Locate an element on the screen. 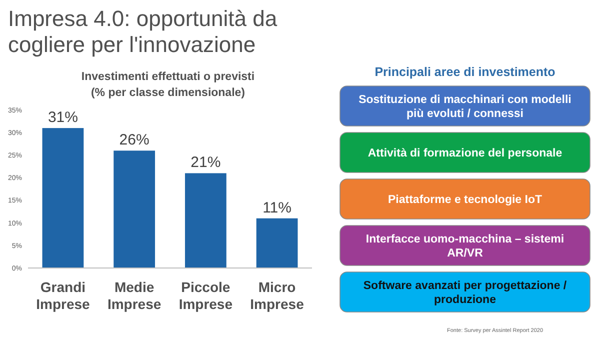 Image resolution: width=600 pixels, height=345 pixels. data-label: 21% is located at coordinates (205, 163).